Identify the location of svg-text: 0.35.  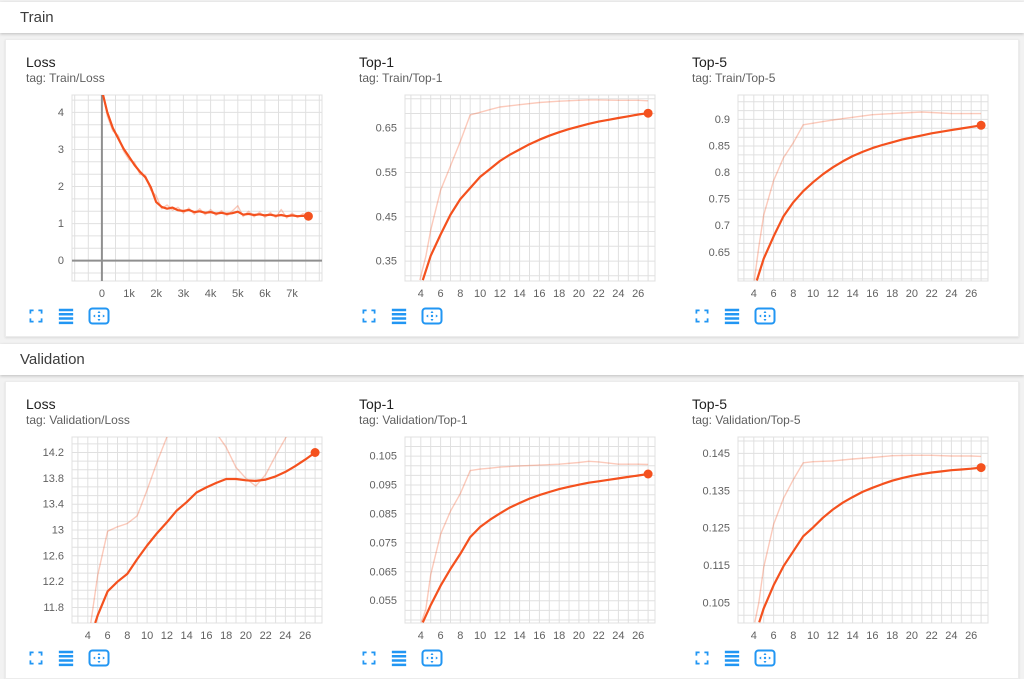
(386, 262).